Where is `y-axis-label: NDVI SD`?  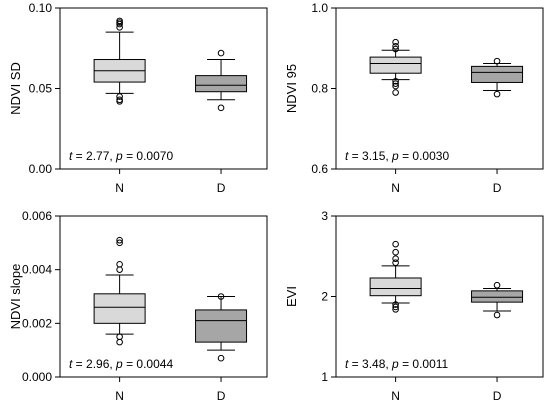
y-axis-label: NDVI SD is located at coordinates (15, 88).